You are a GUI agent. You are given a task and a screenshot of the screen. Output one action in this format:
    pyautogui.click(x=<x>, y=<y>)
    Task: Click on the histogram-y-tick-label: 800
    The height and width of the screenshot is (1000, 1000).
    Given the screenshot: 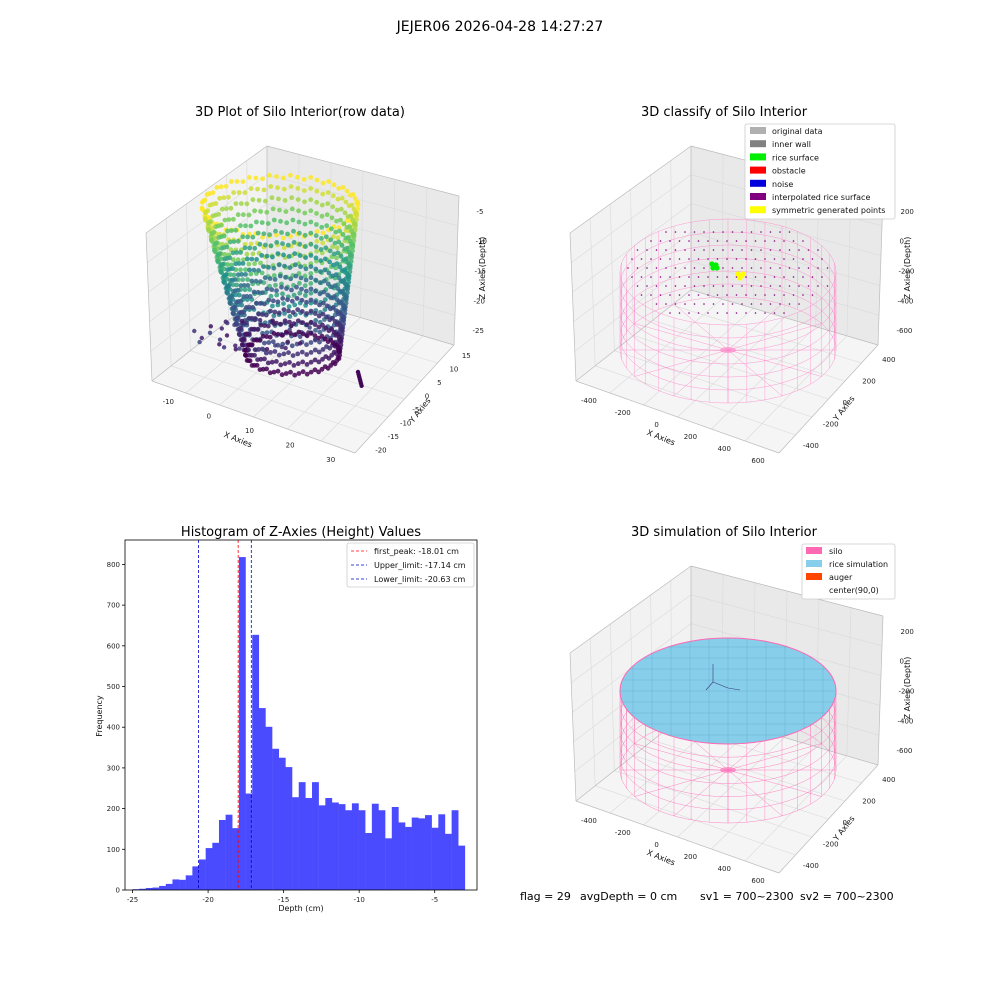 What is the action you would take?
    pyautogui.click(x=113, y=565)
    